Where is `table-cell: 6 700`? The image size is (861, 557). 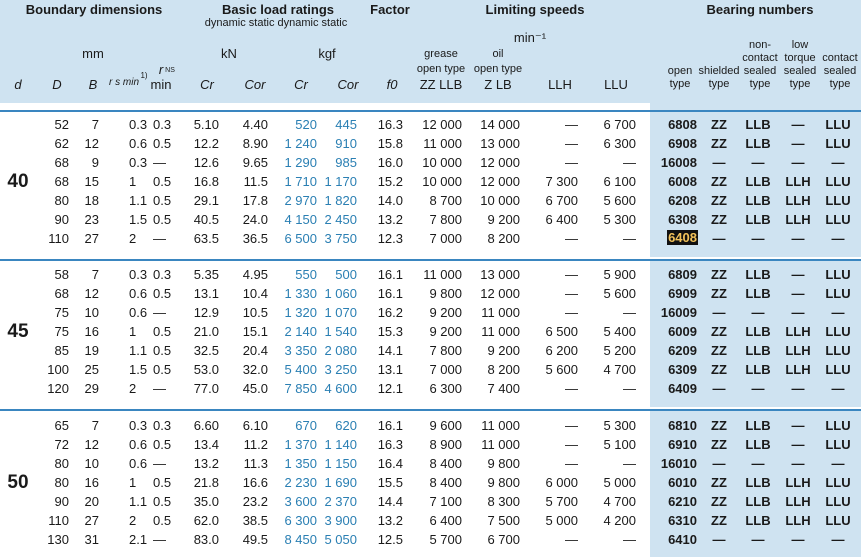
table-cell: 6 700 is located at coordinates (561, 200).